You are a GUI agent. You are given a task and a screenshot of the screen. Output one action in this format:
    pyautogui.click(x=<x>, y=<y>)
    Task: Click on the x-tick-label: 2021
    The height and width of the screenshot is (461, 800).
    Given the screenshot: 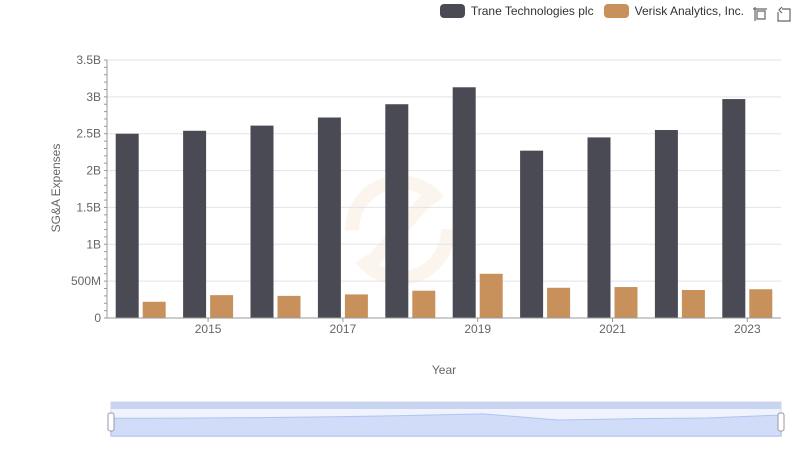 What is the action you would take?
    pyautogui.click(x=612, y=329)
    